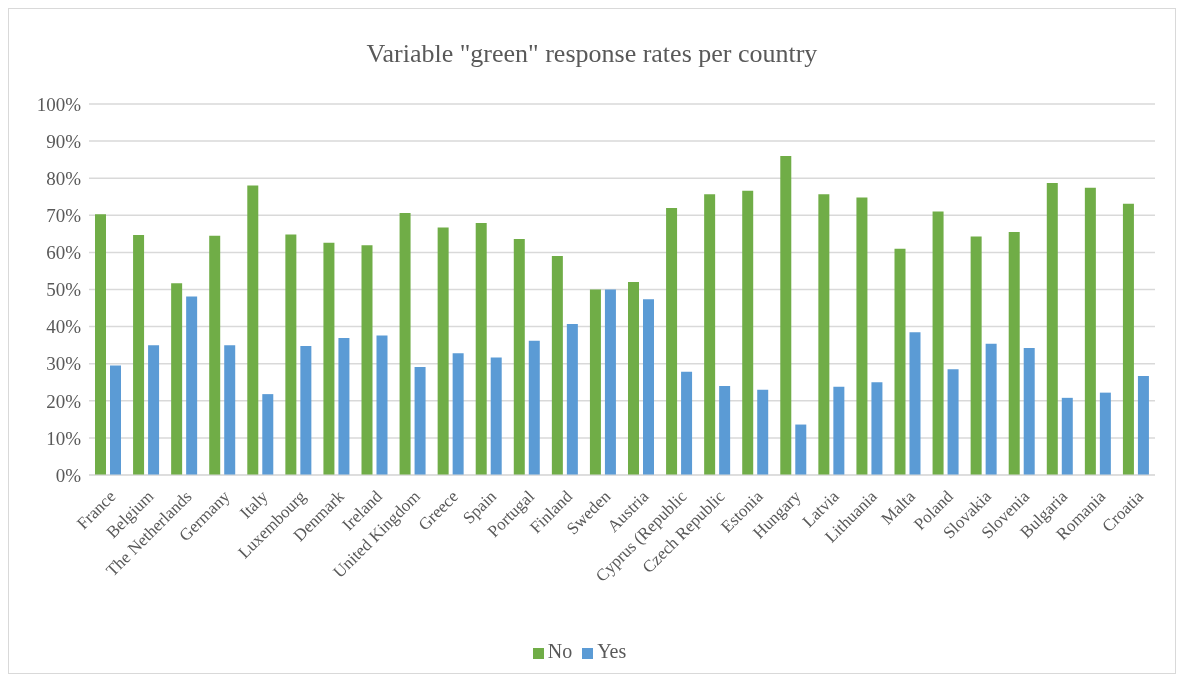 This screenshot has height=681, width=1184. What do you see at coordinates (64, 401) in the screenshot?
I see `y-tick-label: 20%` at bounding box center [64, 401].